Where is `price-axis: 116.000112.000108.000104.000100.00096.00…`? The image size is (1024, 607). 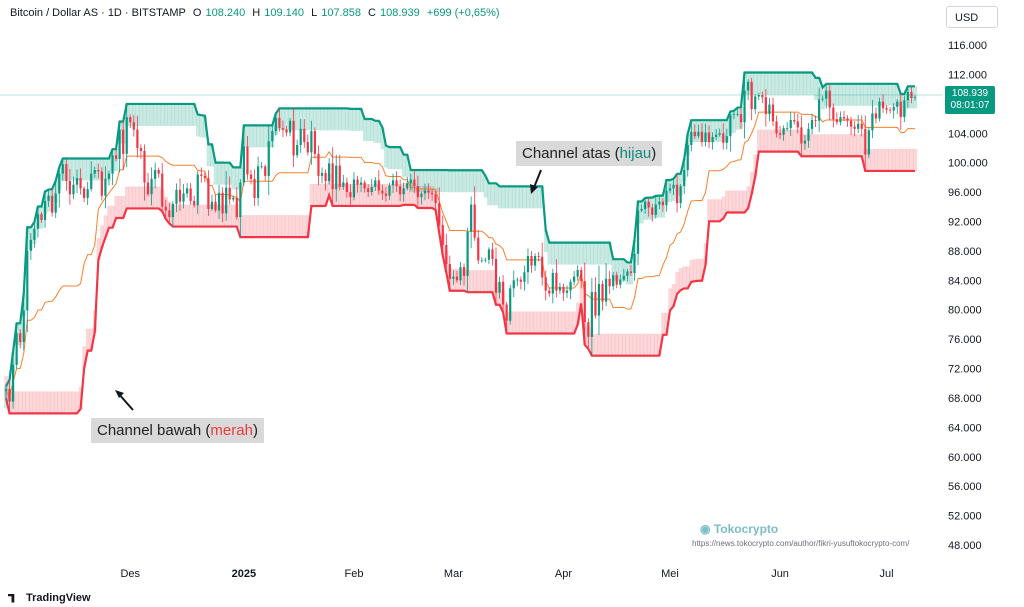
price-axis: 116.000112.000108.000104.000100.00096.00… is located at coordinates (968, 296).